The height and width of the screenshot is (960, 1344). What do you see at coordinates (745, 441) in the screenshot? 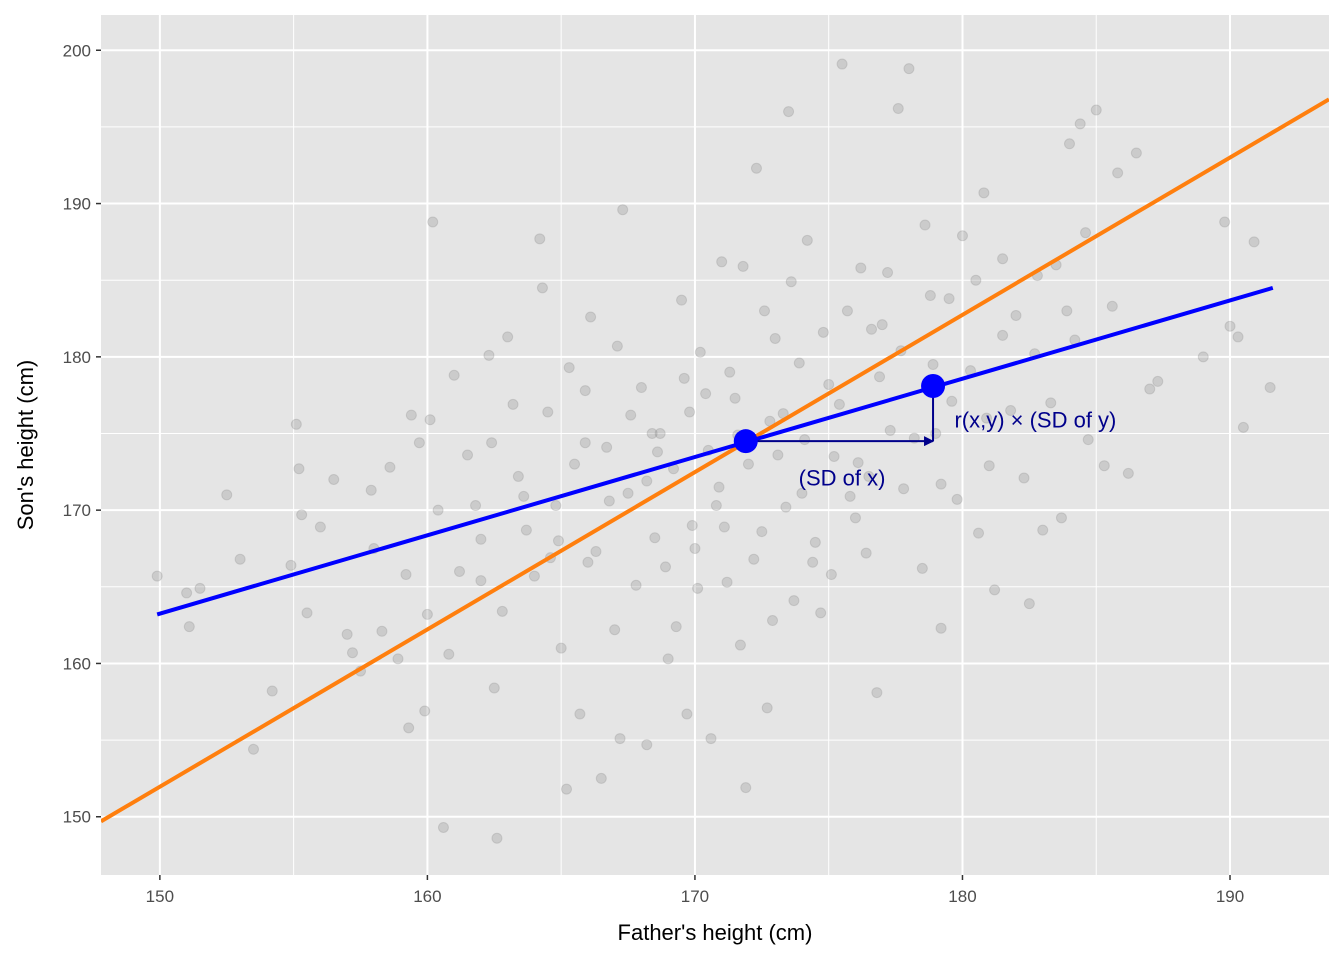
I see `mean-point` at bounding box center [745, 441].